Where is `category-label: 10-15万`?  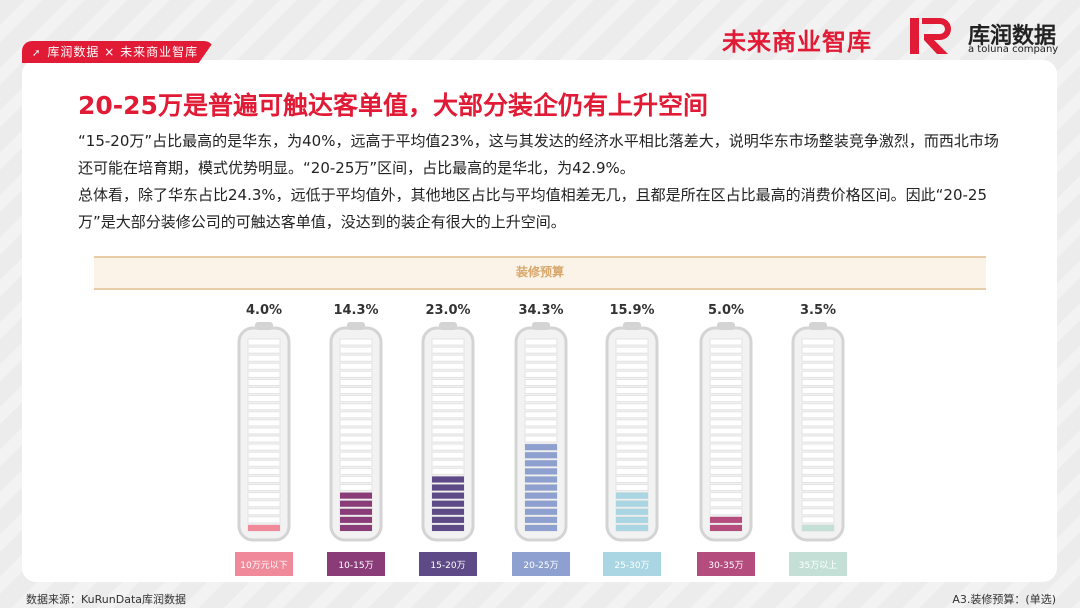
category-label: 10-15万 is located at coordinates (355, 566).